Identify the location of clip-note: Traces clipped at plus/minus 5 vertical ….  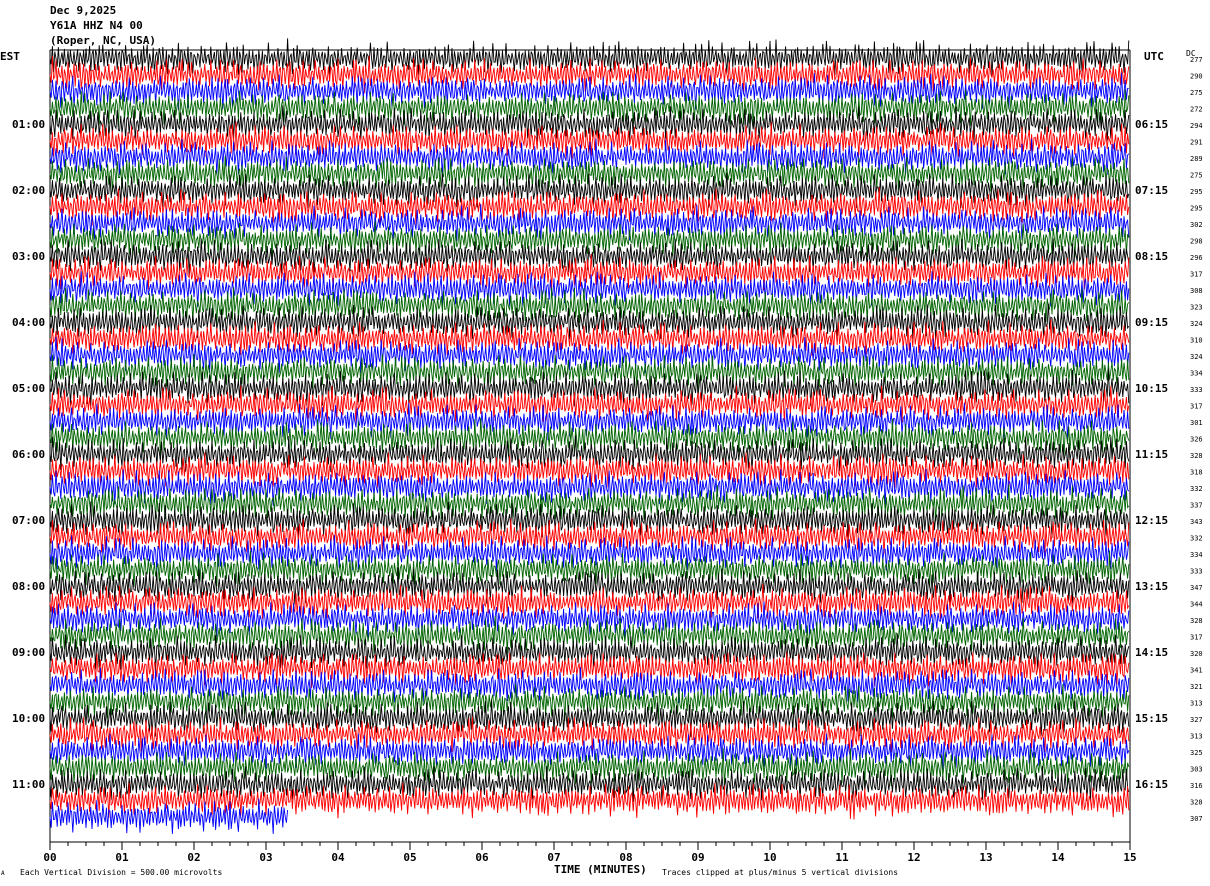
(780, 872).